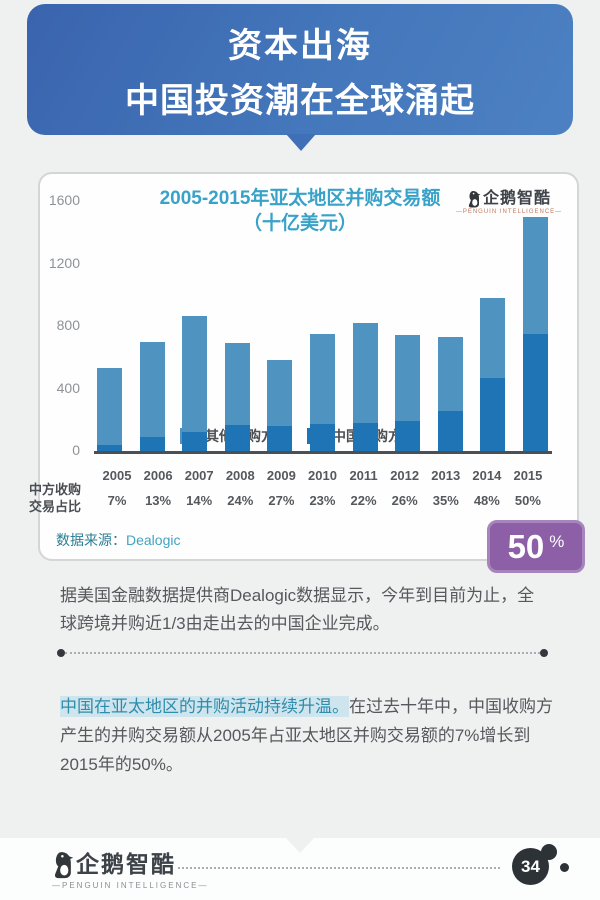 The height and width of the screenshot is (900, 600). What do you see at coordinates (446, 475) in the screenshot?
I see `year-label: 2013` at bounding box center [446, 475].